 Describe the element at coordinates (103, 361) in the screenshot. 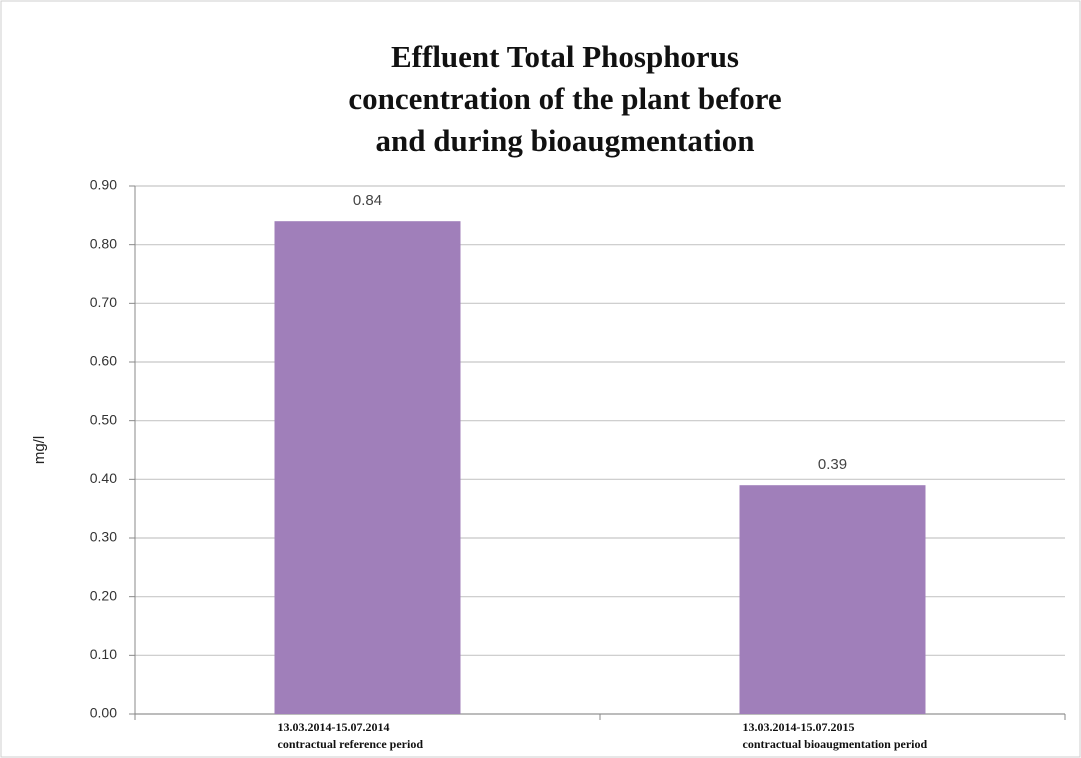

I see `y-tick-label: 0.60` at that location.